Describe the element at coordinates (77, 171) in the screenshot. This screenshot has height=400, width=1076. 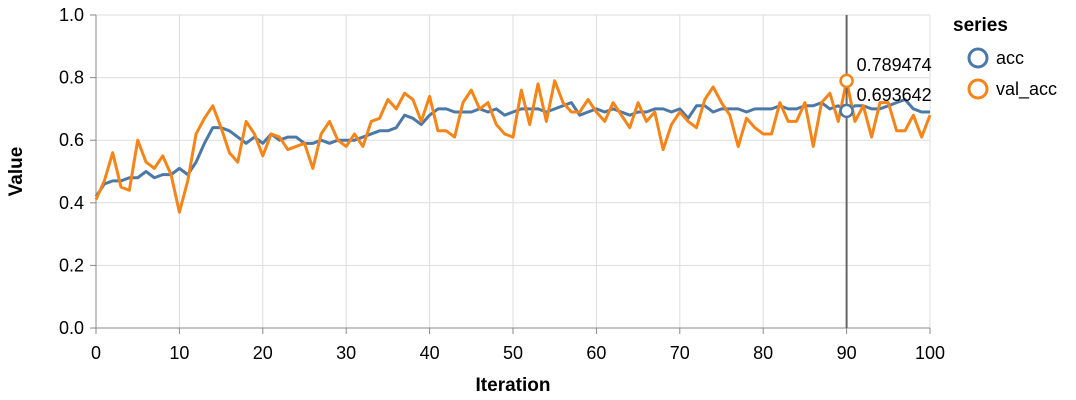
I see `y-axis-ticks: 0.0 0.2 0.4 0.6 0.8 1.0` at that location.